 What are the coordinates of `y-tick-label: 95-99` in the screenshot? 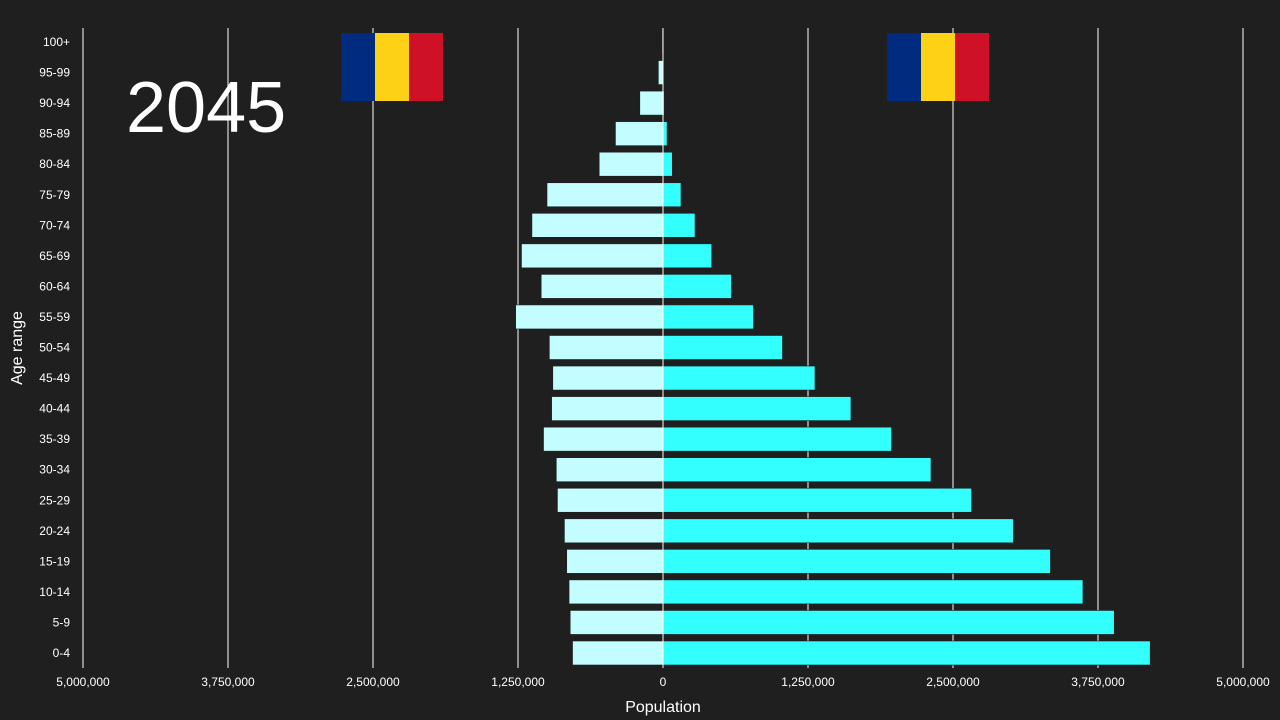 It's located at (54, 73).